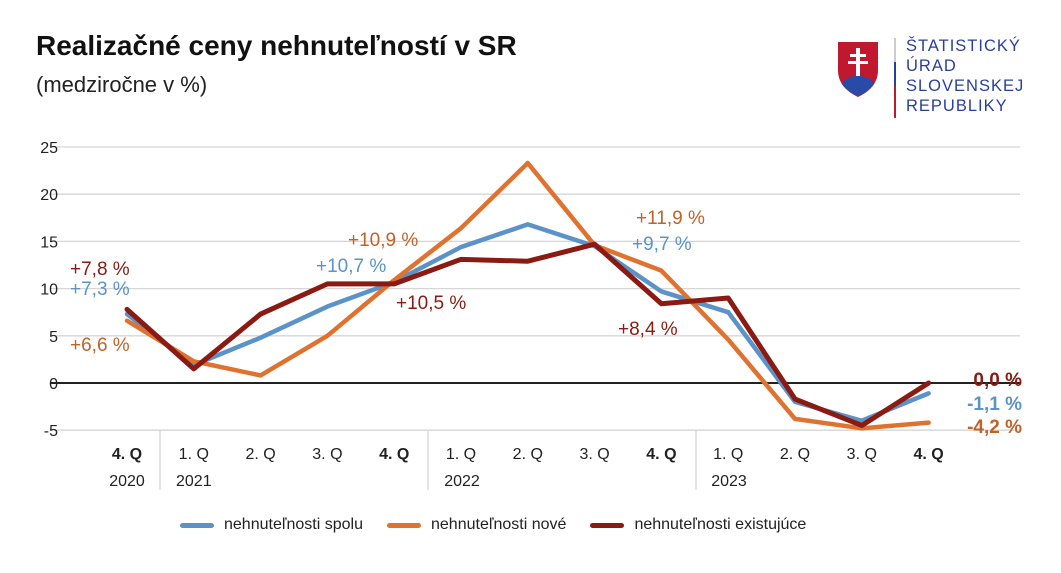 This screenshot has width=1061, height=573. What do you see at coordinates (100, 269) in the screenshot?
I see `data-label: +7,8 %` at bounding box center [100, 269].